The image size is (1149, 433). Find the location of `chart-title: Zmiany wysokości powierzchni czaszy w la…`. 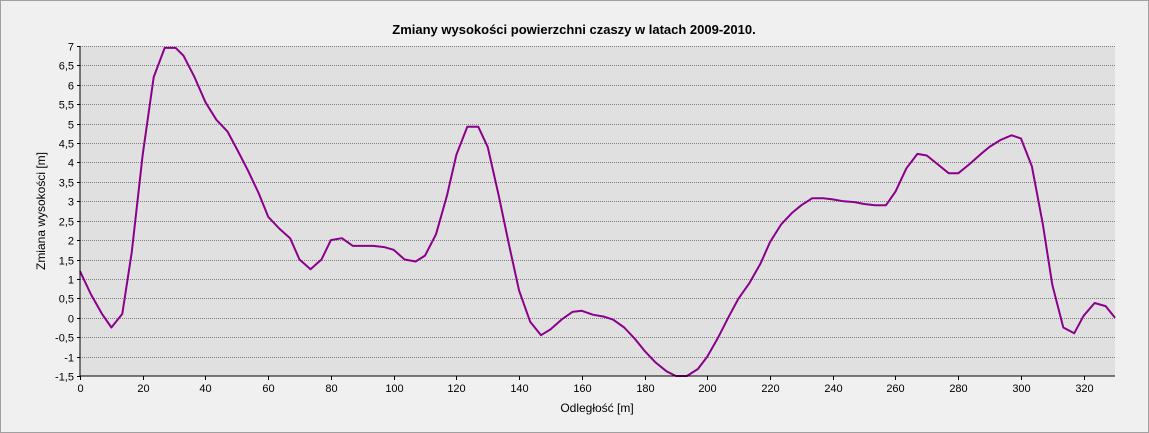

chart-title: Zmiany wysokości powierzchni czaszy w la… is located at coordinates (573, 29).